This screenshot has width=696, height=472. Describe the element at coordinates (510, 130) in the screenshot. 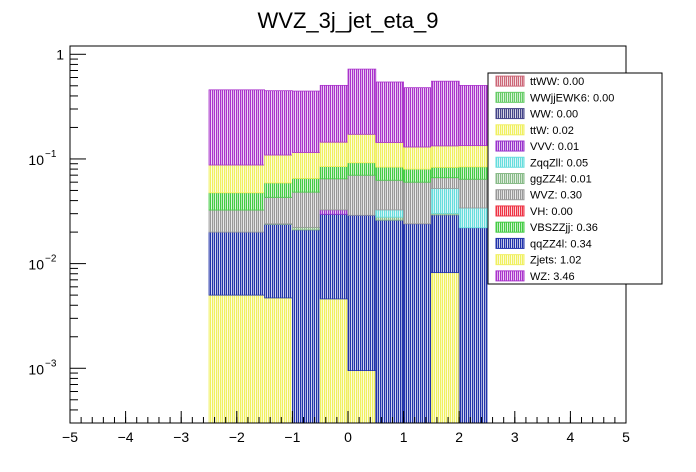

I see `legend-swatch-ttw` at that location.